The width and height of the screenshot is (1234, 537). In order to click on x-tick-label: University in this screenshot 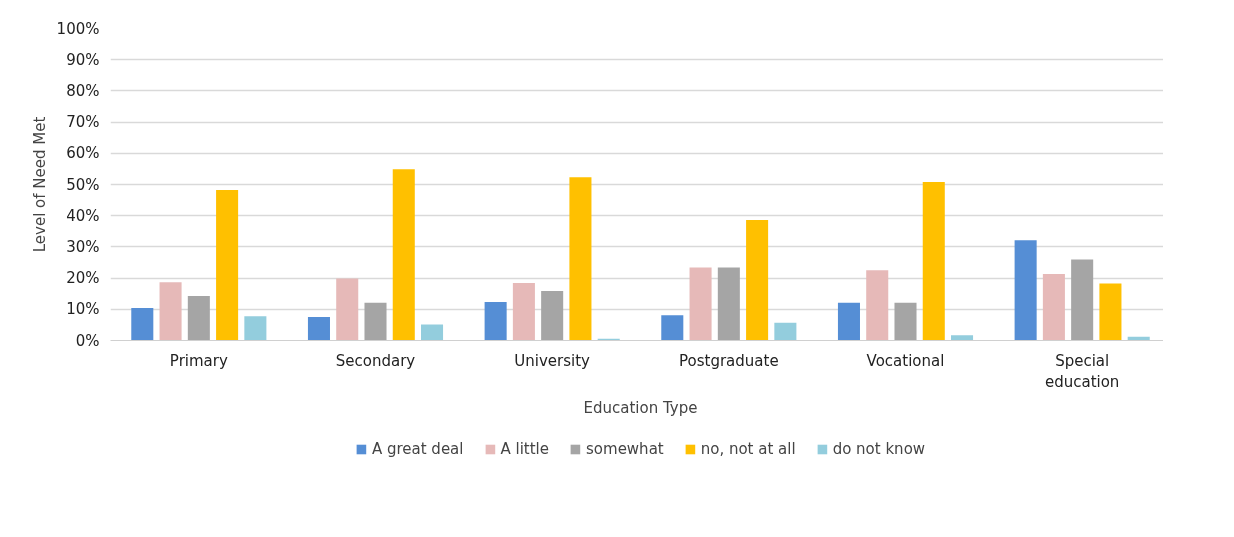, I will do `click(552, 360)`.